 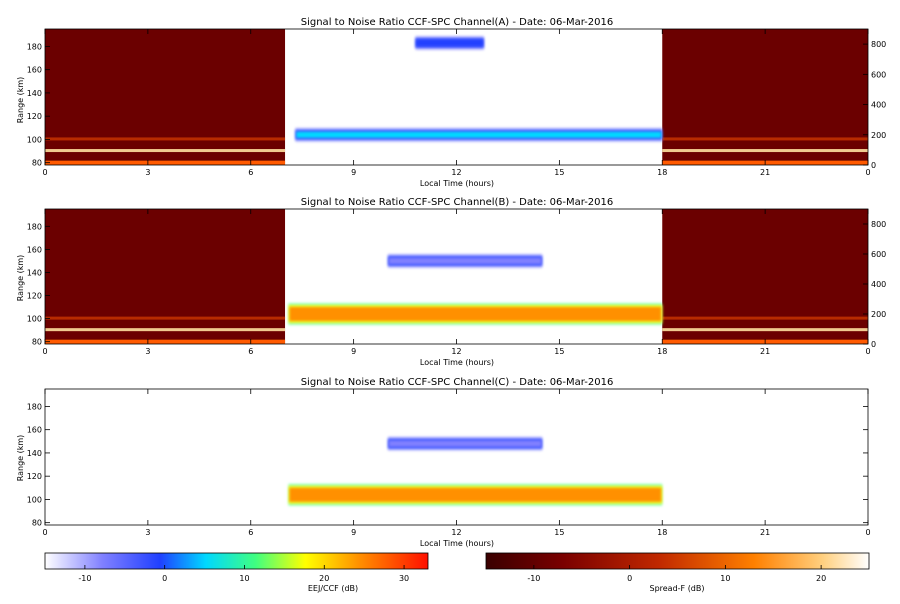 What do you see at coordinates (677, 561) in the screenshot?
I see `colorbar-spreadf-gradient` at bounding box center [677, 561].